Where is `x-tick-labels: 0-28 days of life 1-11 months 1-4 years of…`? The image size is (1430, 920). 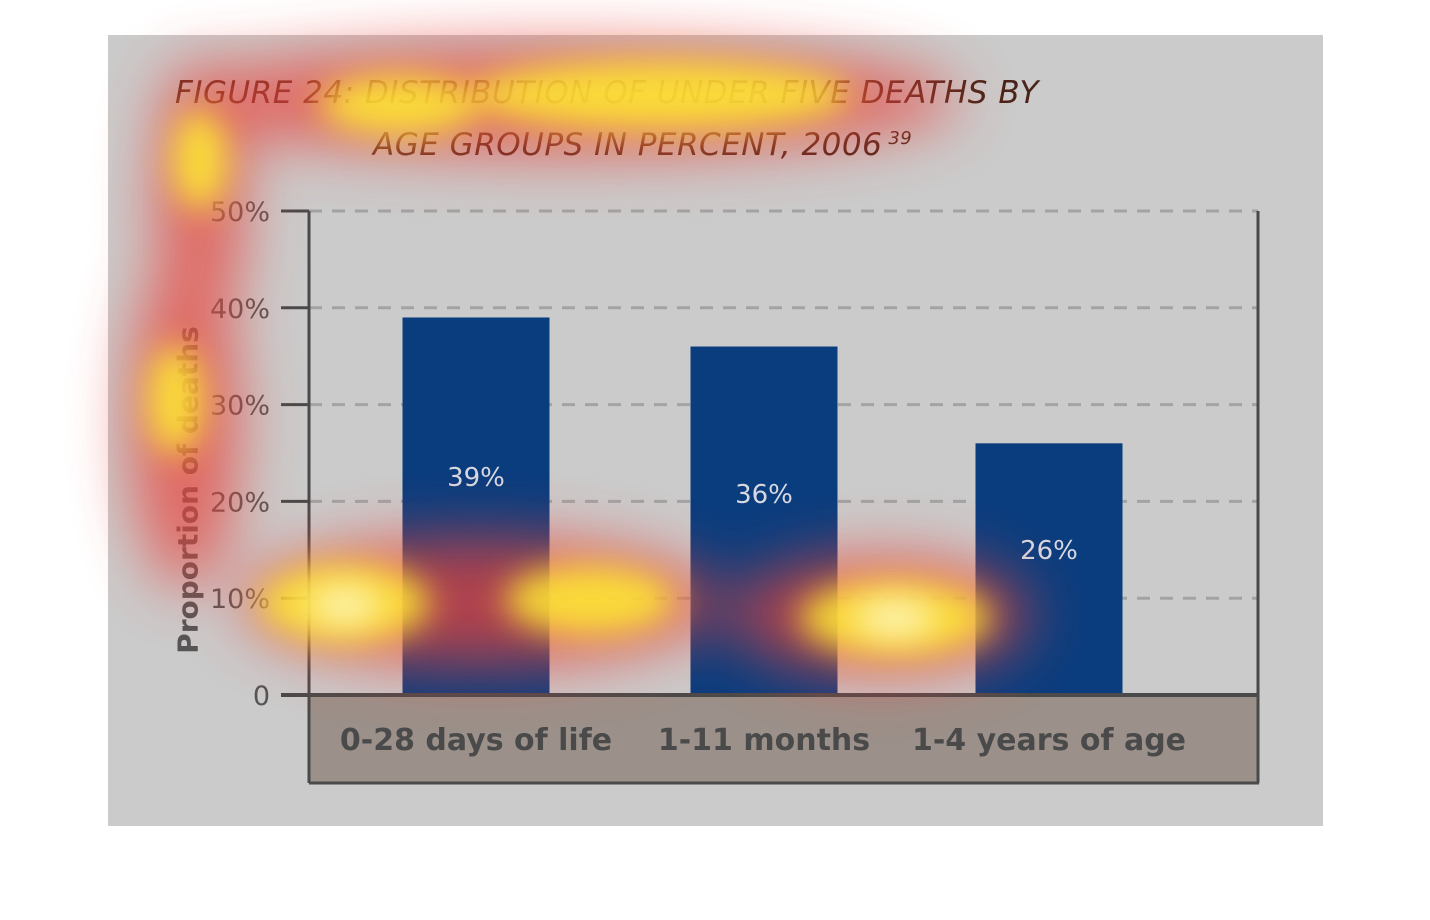 x-tick-labels: 0-28 days of life 1-11 months 1-4 years of… is located at coordinates (763, 740).